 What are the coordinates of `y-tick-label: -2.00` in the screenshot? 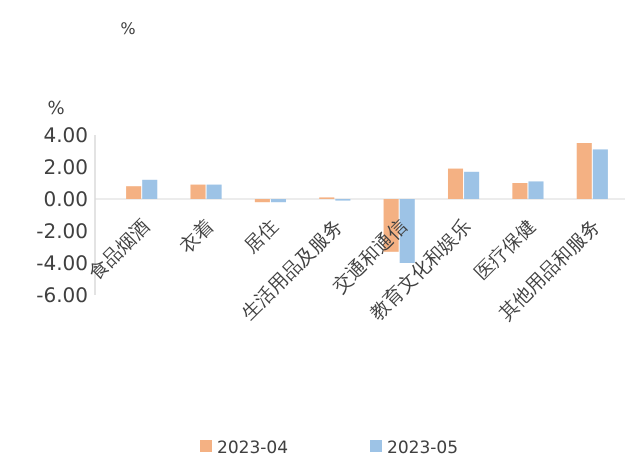 It's located at (62, 231).